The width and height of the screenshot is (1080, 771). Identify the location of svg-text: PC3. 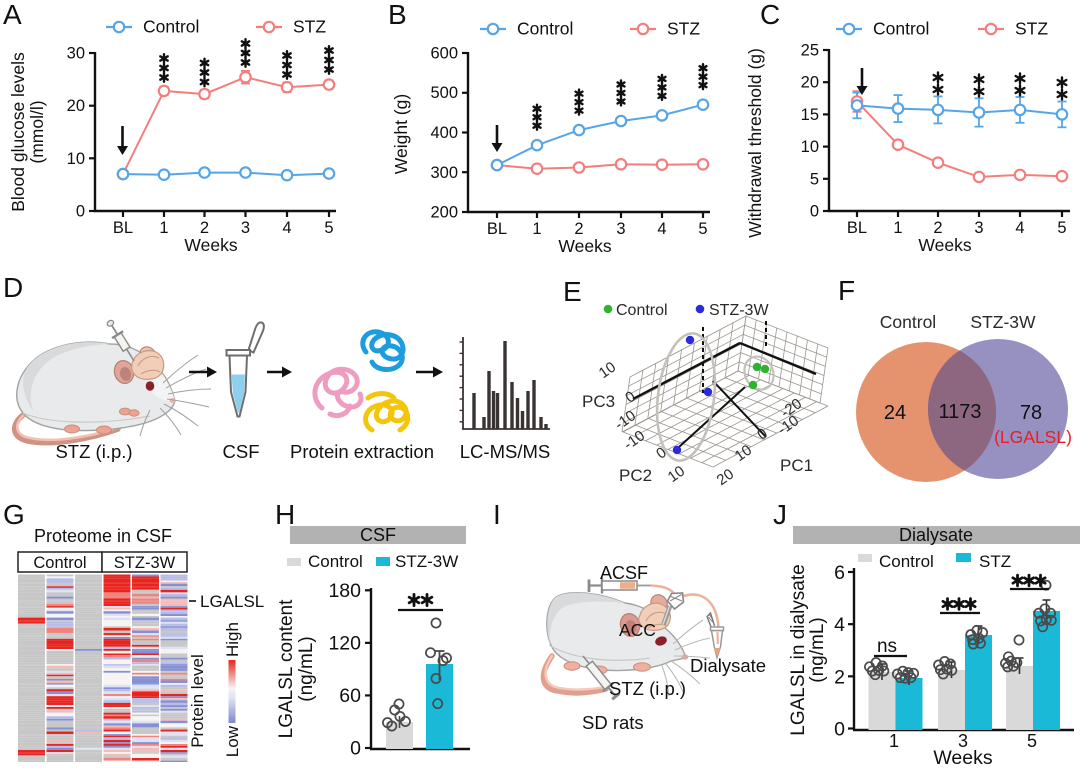
(598, 401).